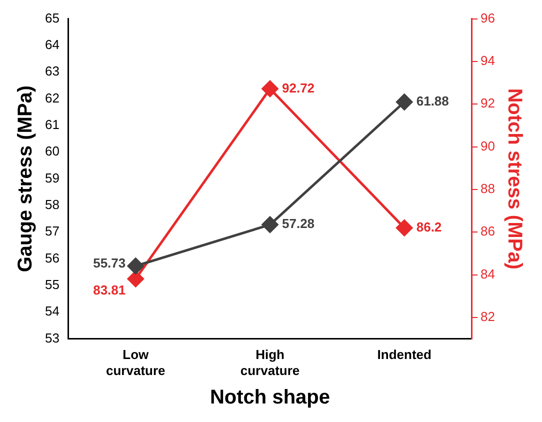  Describe the element at coordinates (52, 231) in the screenshot. I see `y-tick-label: 57` at that location.